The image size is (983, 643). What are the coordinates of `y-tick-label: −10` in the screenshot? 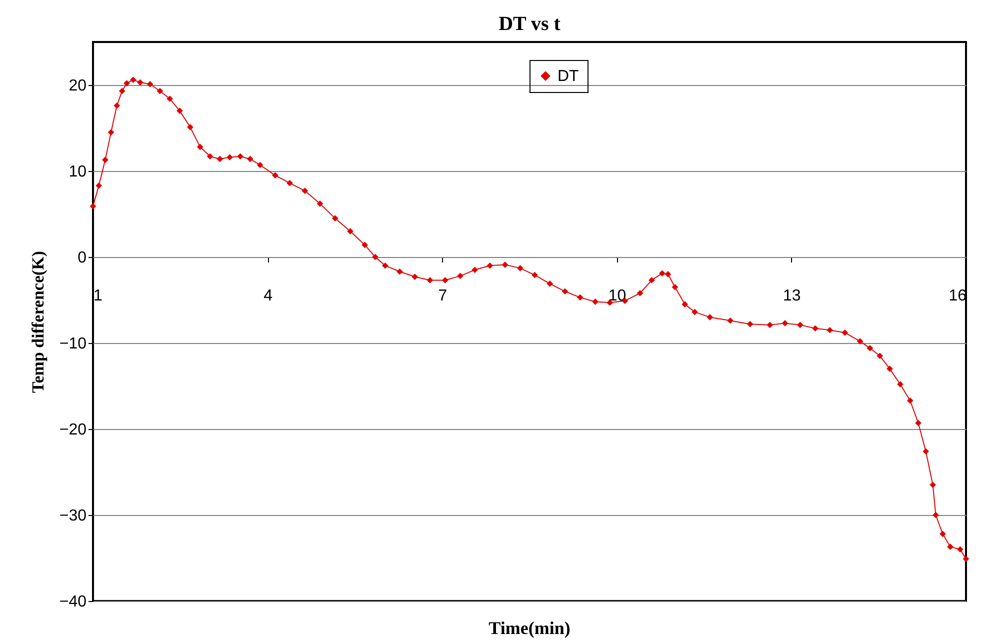 It's located at (73, 344).